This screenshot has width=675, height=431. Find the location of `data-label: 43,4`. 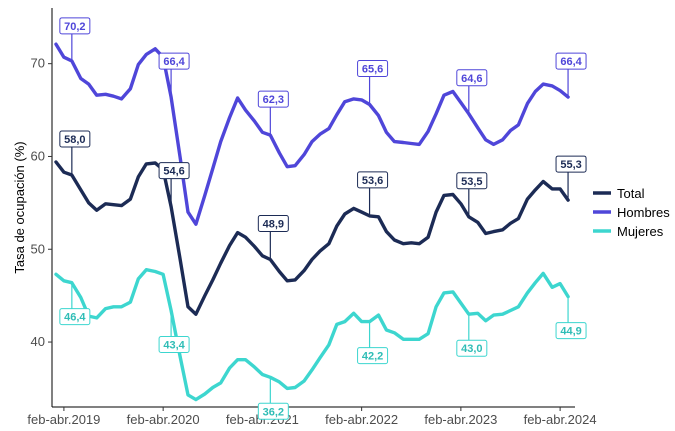

data-label: 43,4 is located at coordinates (174, 345).